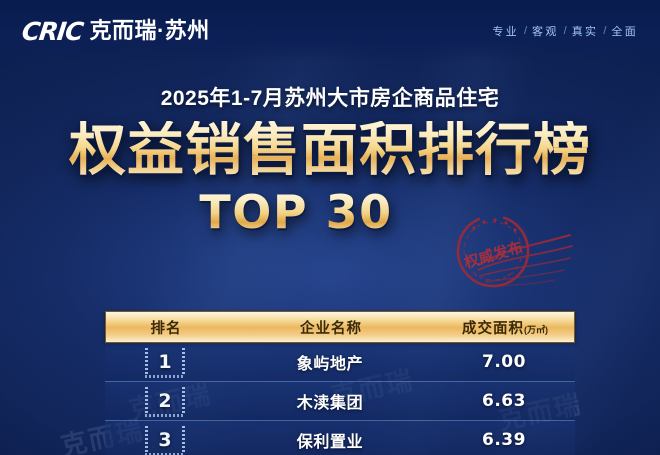 The width and height of the screenshot is (660, 455). What do you see at coordinates (330, 31) in the screenshot?
I see `top-bar: CRIC 克而瑞·苏州 专业 / 客观 / 真实 / 全面` at bounding box center [330, 31].